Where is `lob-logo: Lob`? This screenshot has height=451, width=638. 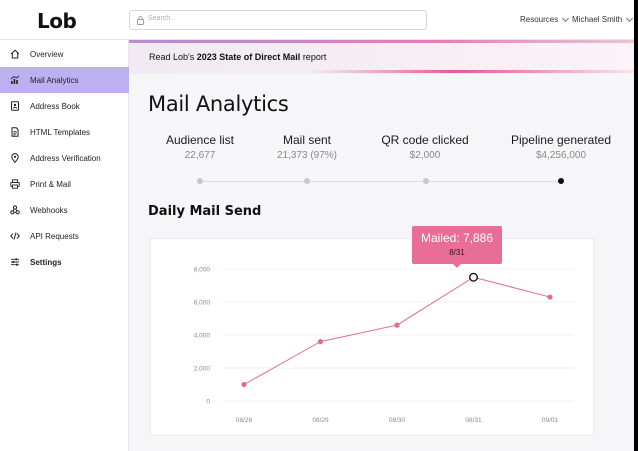
lob-logo: Lob is located at coordinates (57, 21).